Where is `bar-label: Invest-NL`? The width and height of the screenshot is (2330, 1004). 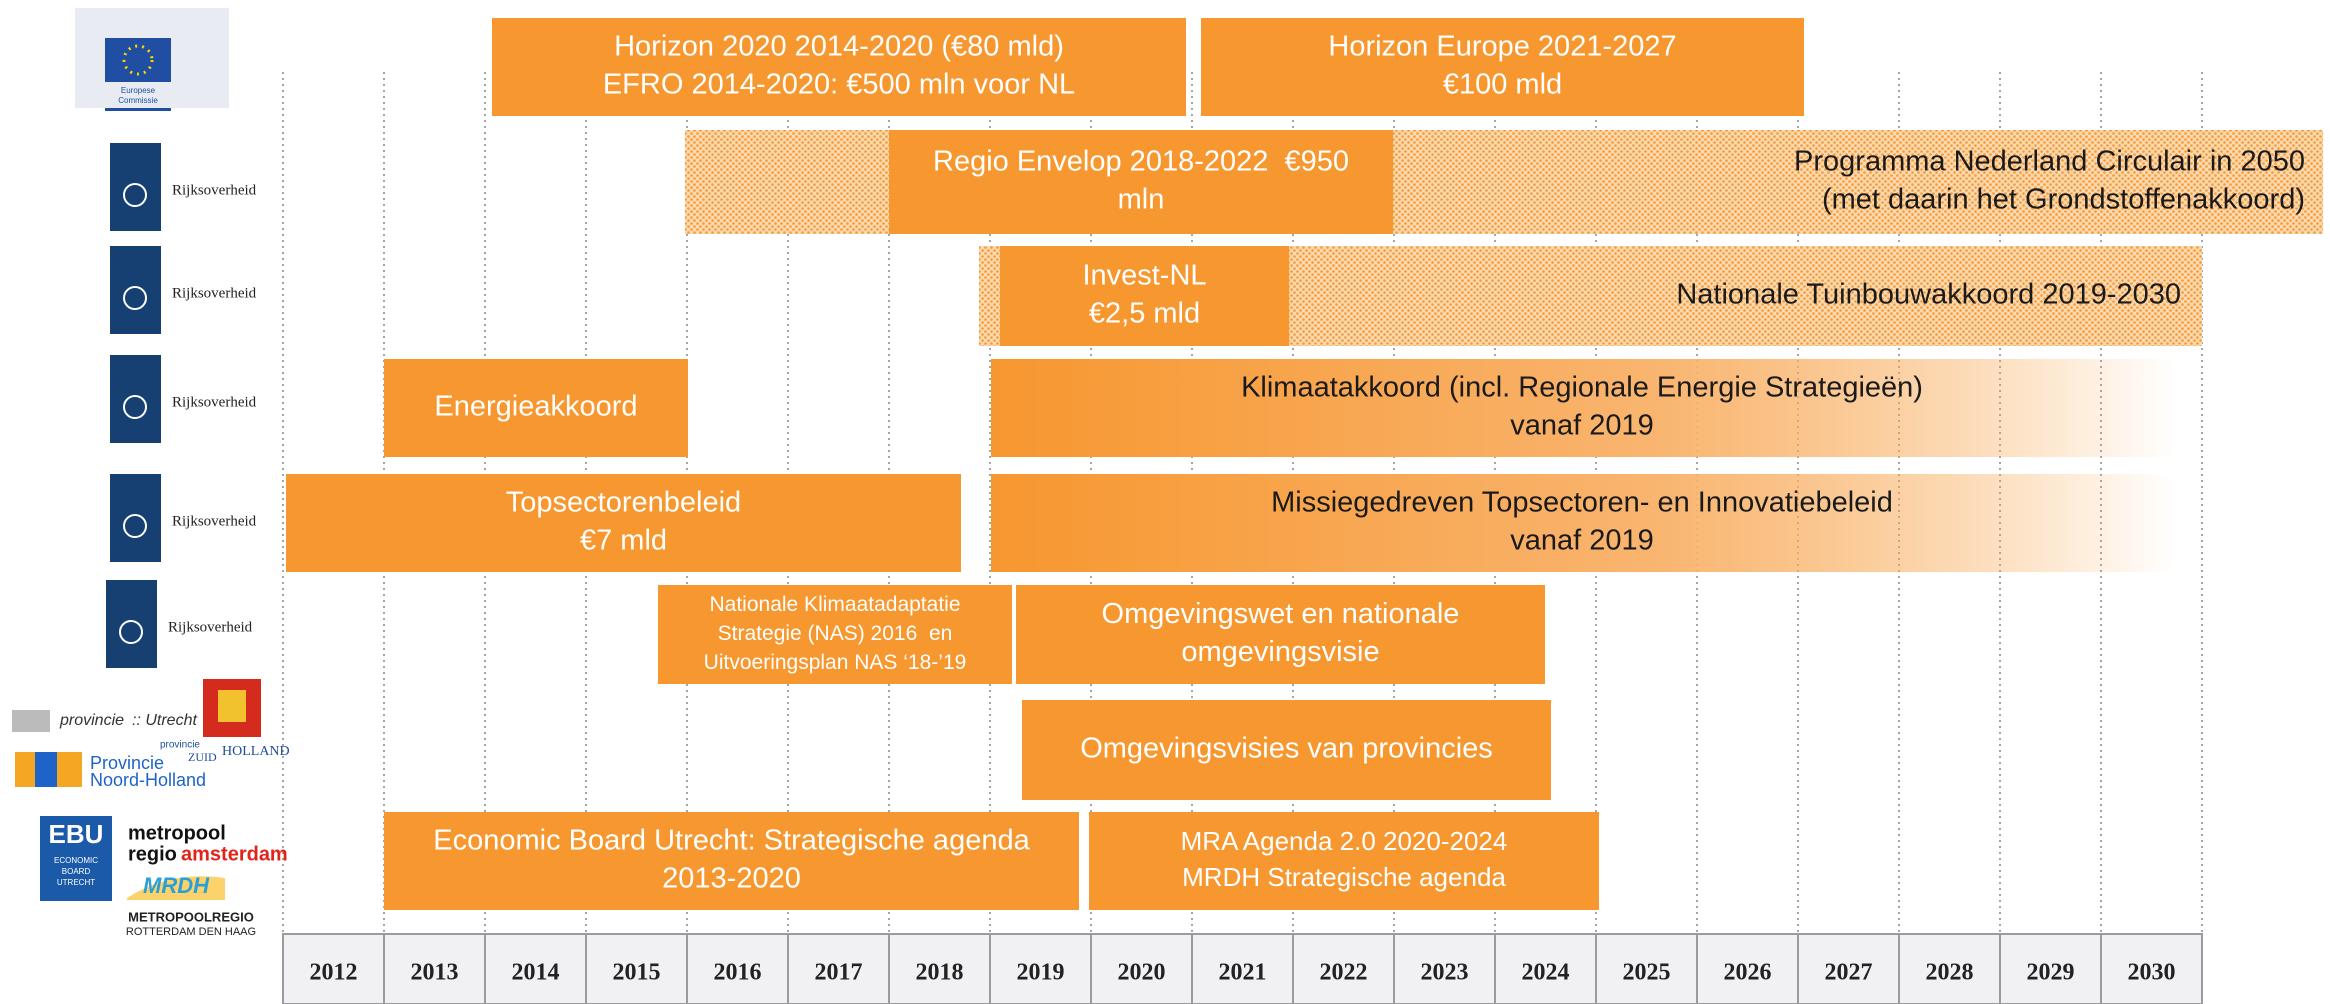
bar-label: Invest-NL is located at coordinates (1144, 276).